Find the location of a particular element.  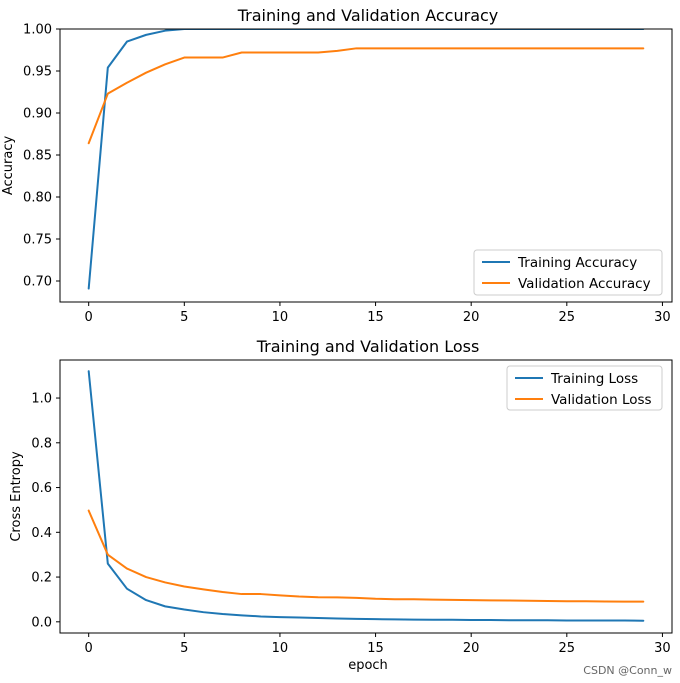

y-tick-label: 0.70 is located at coordinates (37, 282).